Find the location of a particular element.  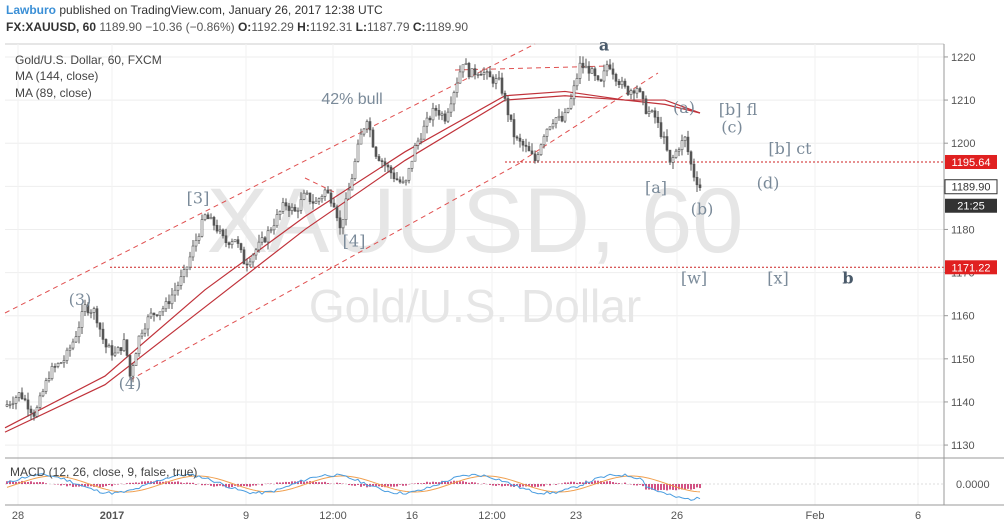

x-tick-label: 6 is located at coordinates (918, 516).